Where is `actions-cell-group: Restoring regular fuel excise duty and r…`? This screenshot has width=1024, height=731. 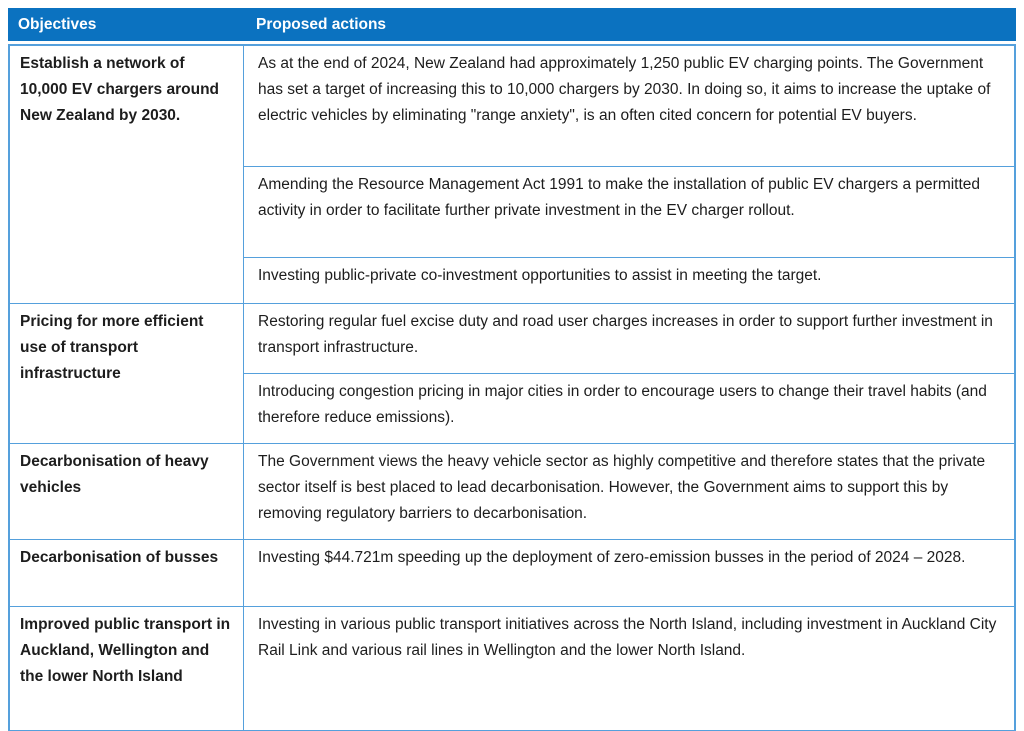 actions-cell-group: Restoring regular fuel excise duty and r… is located at coordinates (629, 373).